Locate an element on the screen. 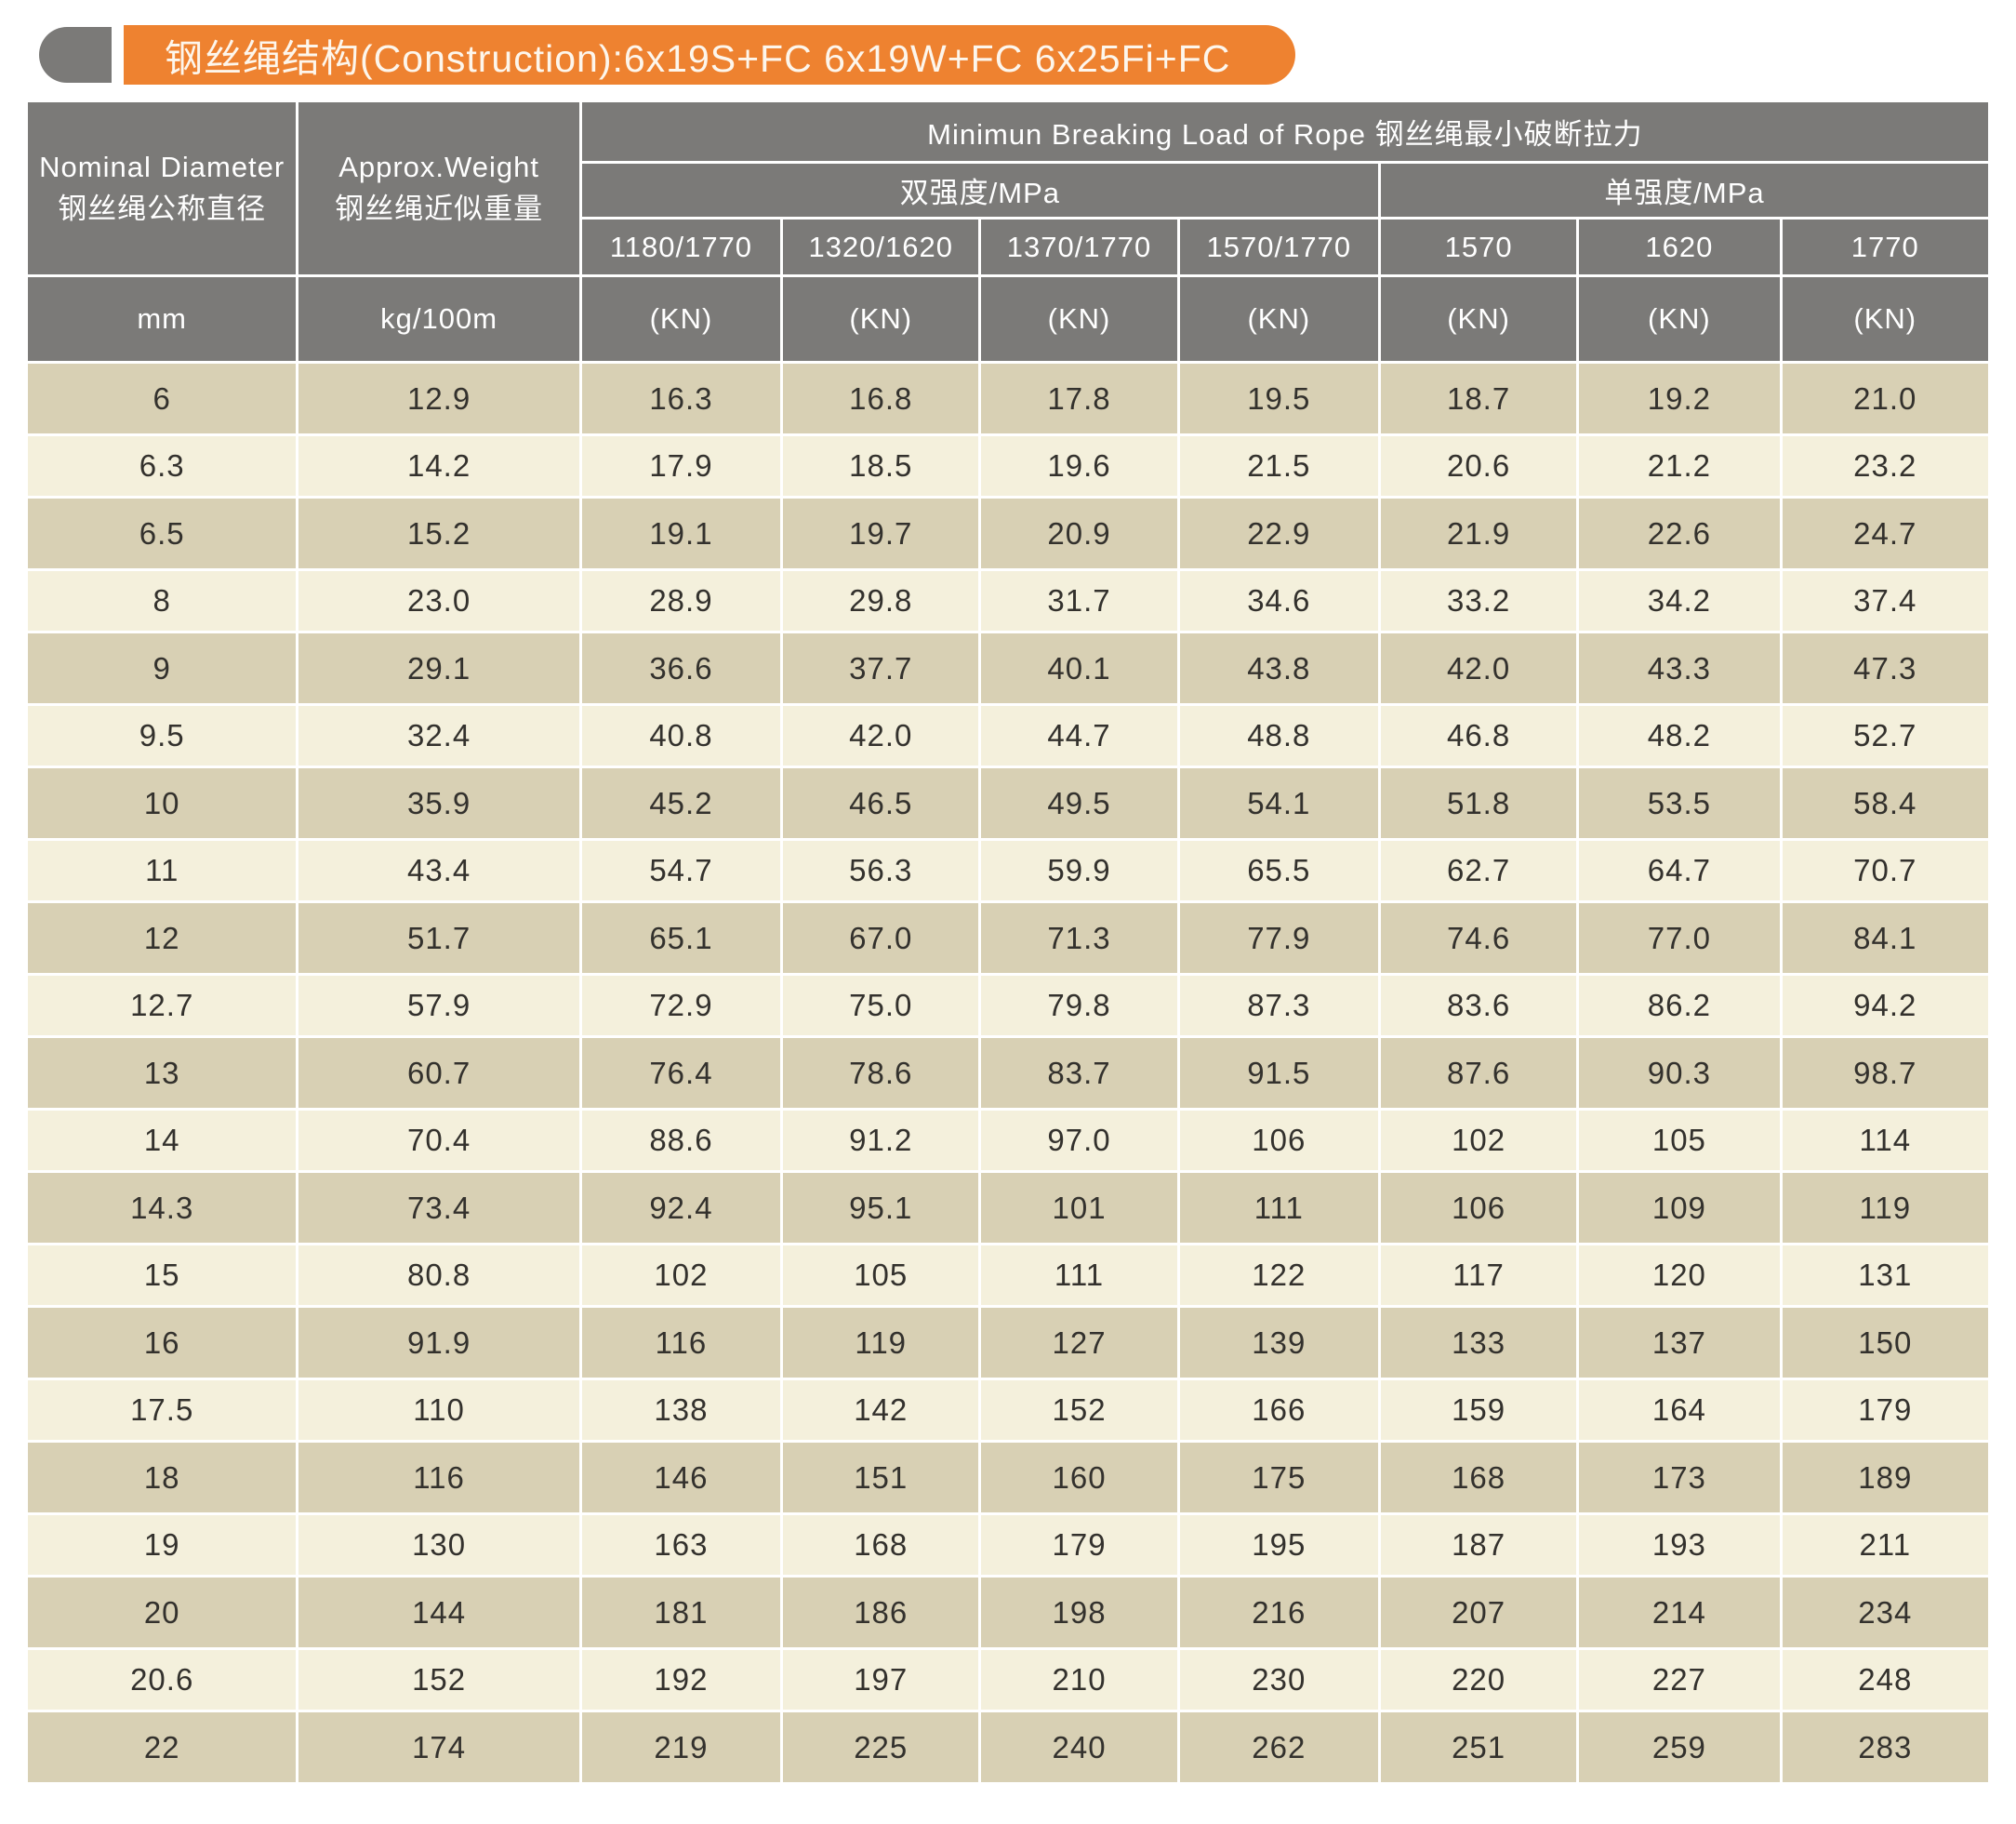 Image resolution: width=2016 pixels, height=1824 pixels. breaking-load-cell: 45.2 is located at coordinates (681, 803).